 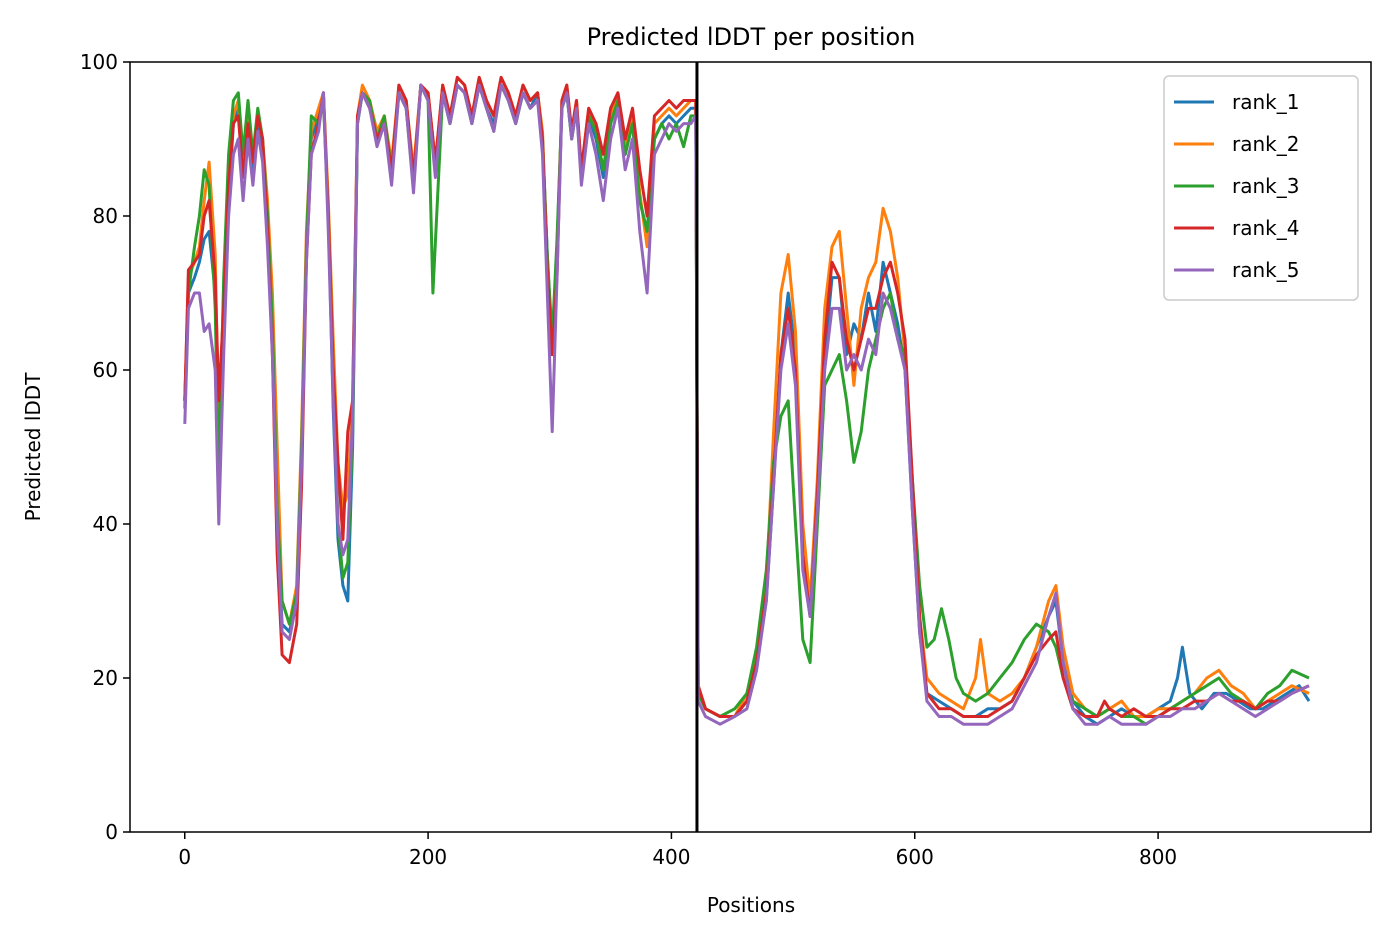 I want to click on legend: rank_1 rank_2 rank_3 rank_4 rank_5, so click(x=1261, y=188).